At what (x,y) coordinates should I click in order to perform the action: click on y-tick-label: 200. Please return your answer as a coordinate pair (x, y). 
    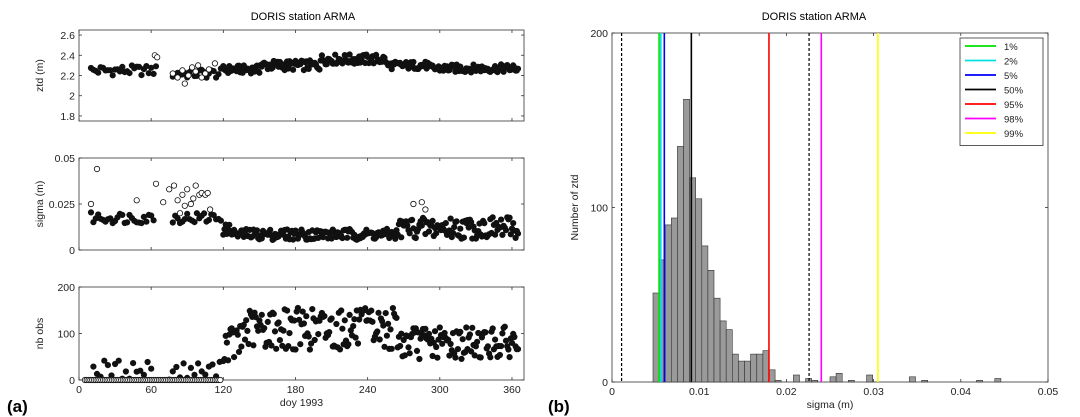
    Looking at the image, I should click on (66, 288).